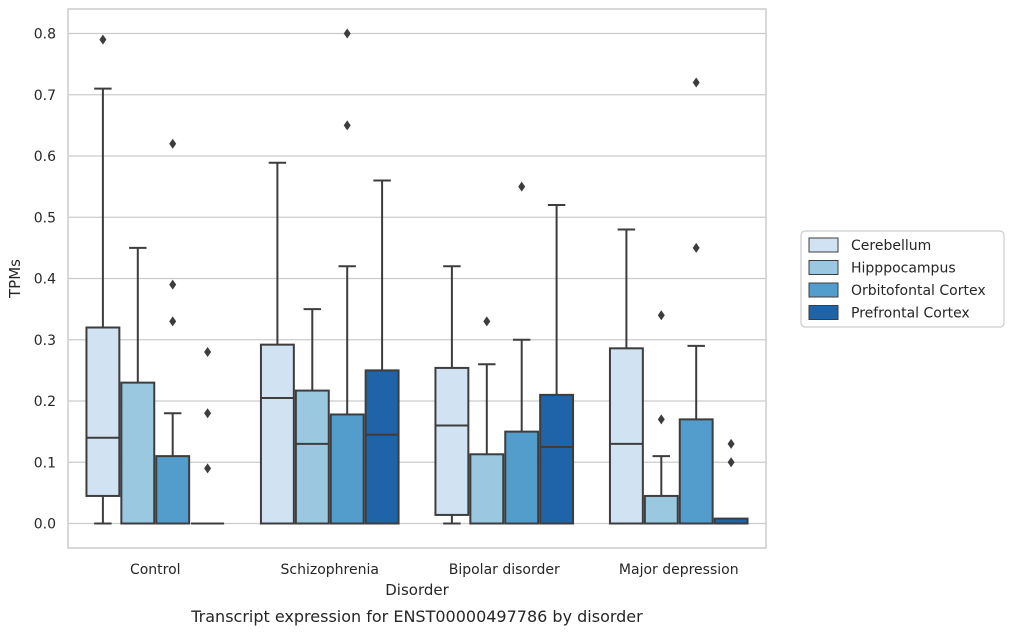  What do you see at coordinates (45, 96) in the screenshot?
I see `y-tick-label: 0.7` at bounding box center [45, 96].